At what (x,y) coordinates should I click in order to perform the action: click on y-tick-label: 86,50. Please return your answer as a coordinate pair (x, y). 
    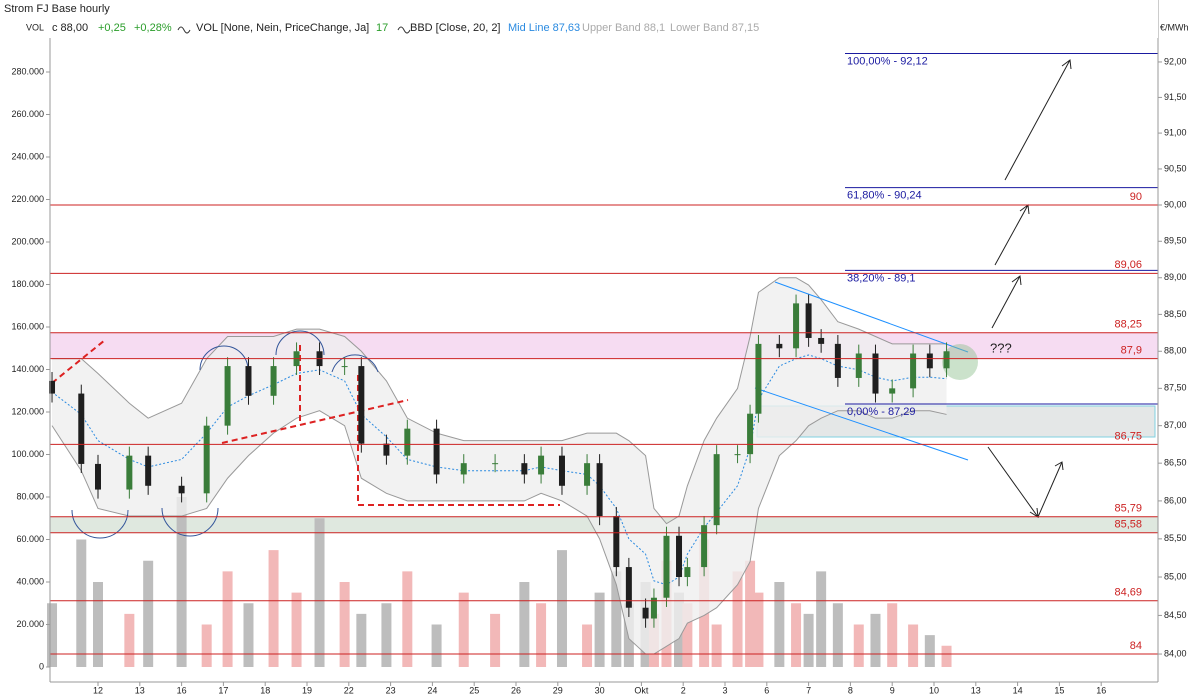
    Looking at the image, I should click on (1175, 463).